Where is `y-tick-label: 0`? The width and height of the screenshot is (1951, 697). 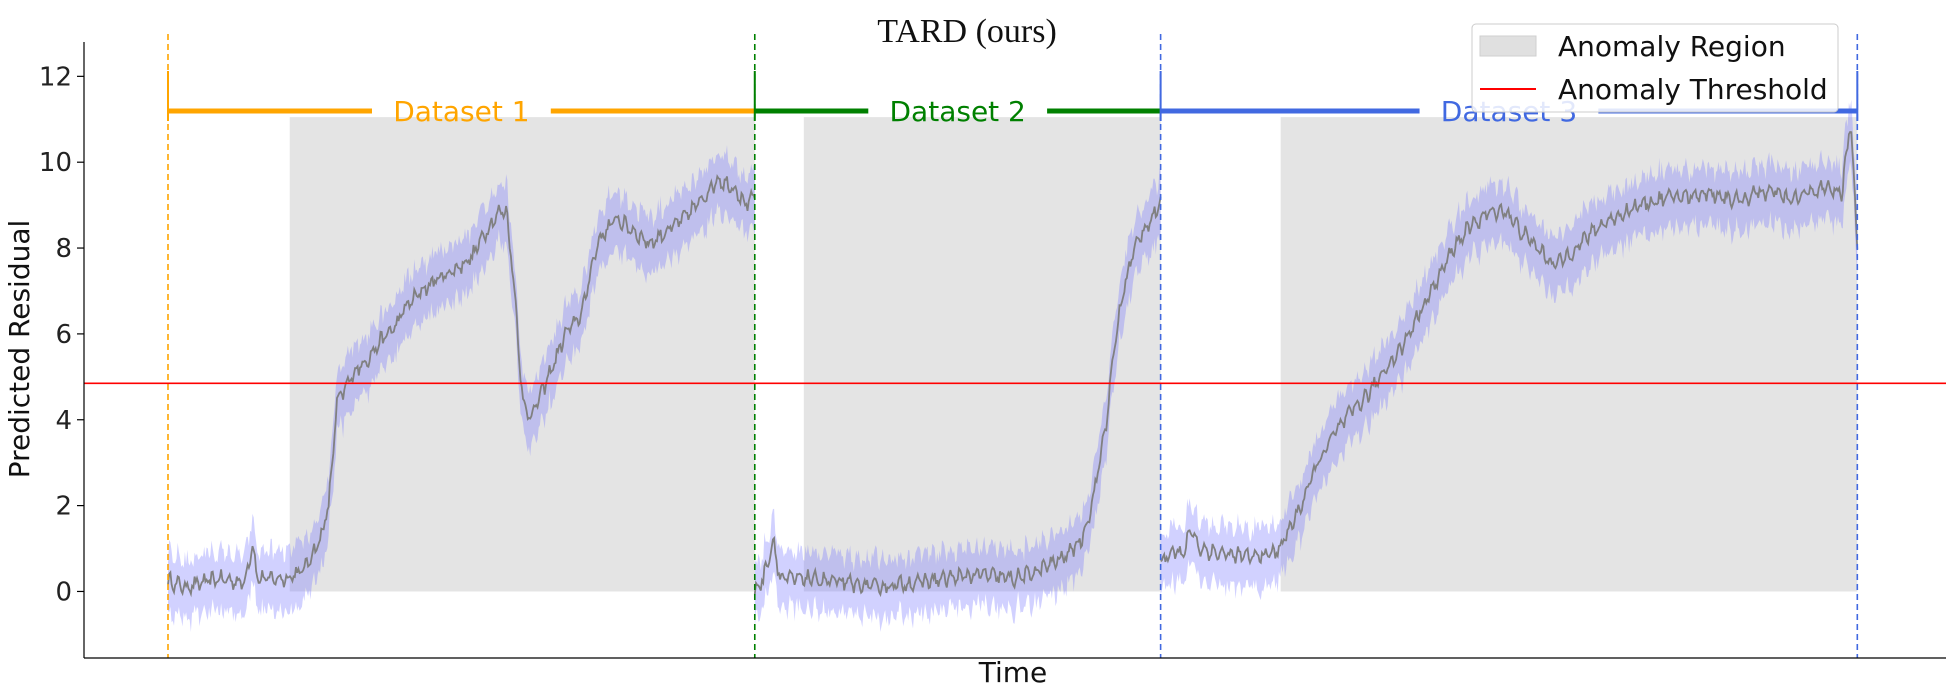 y-tick-label: 0 is located at coordinates (63, 592).